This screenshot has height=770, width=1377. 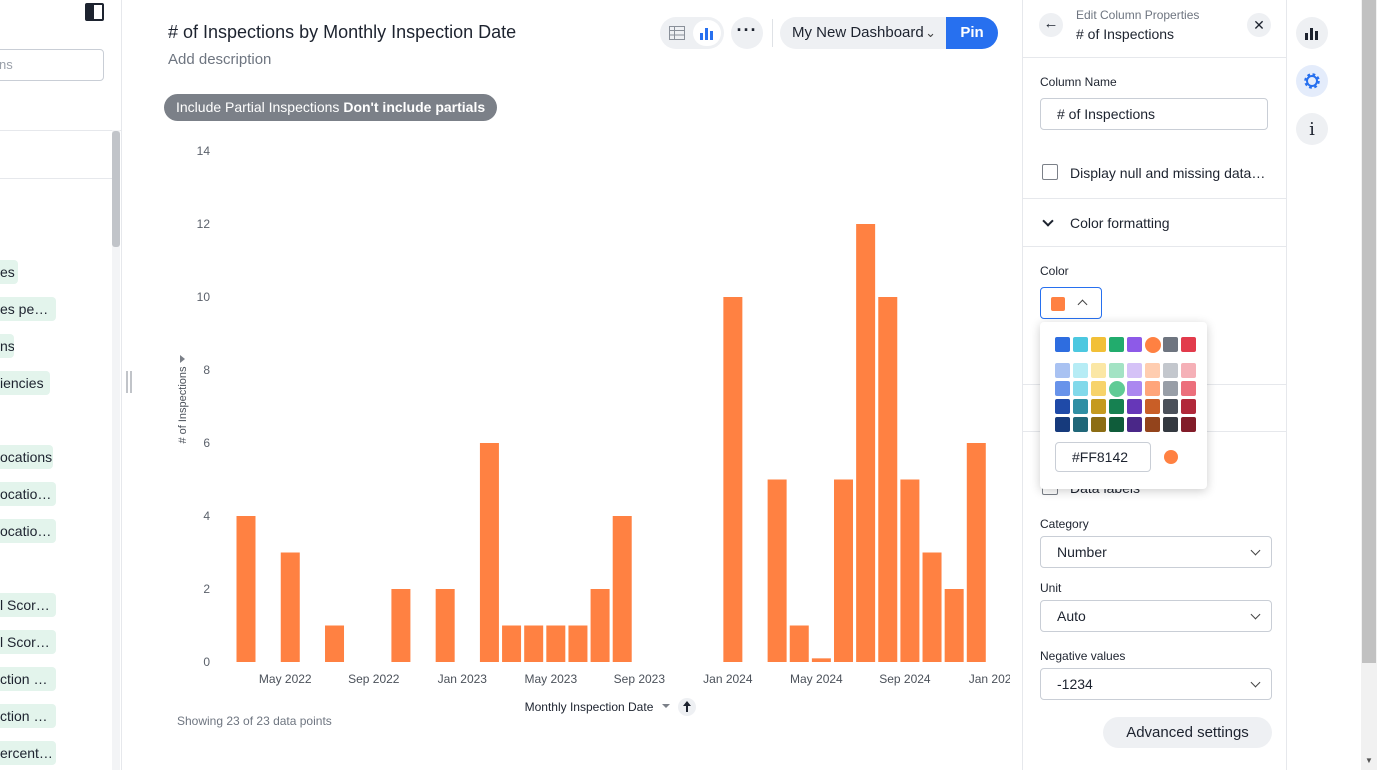 What do you see at coordinates (1187, 732) in the screenshot?
I see `advanced-settings-button: Advanced settings` at bounding box center [1187, 732].